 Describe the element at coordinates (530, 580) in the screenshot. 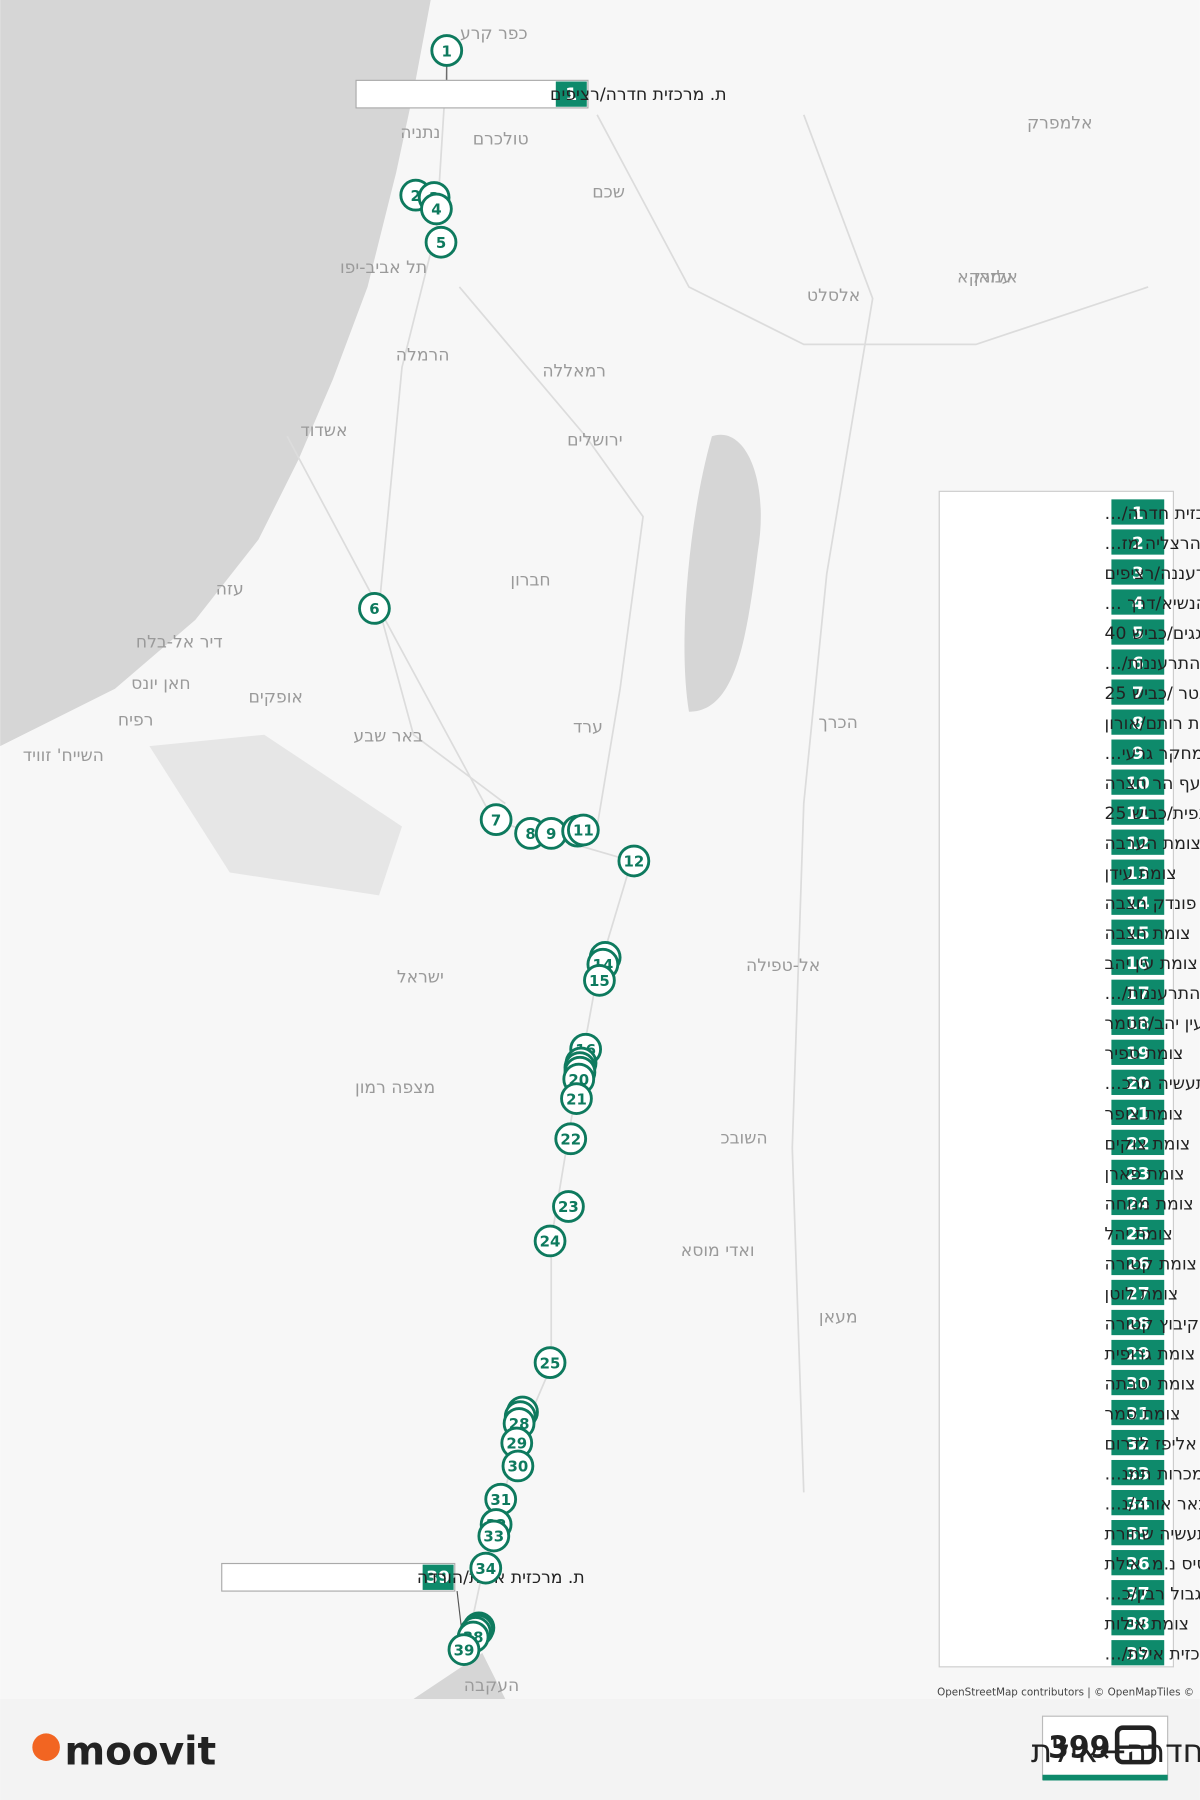

I see `map-label: חברון` at that location.